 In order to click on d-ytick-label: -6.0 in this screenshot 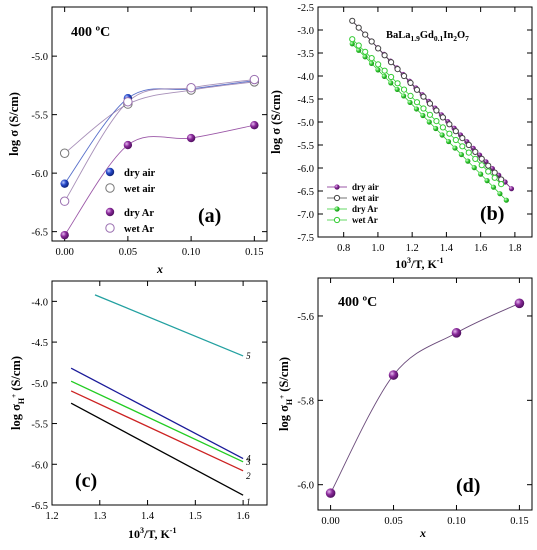, I will do `click(305, 486)`.